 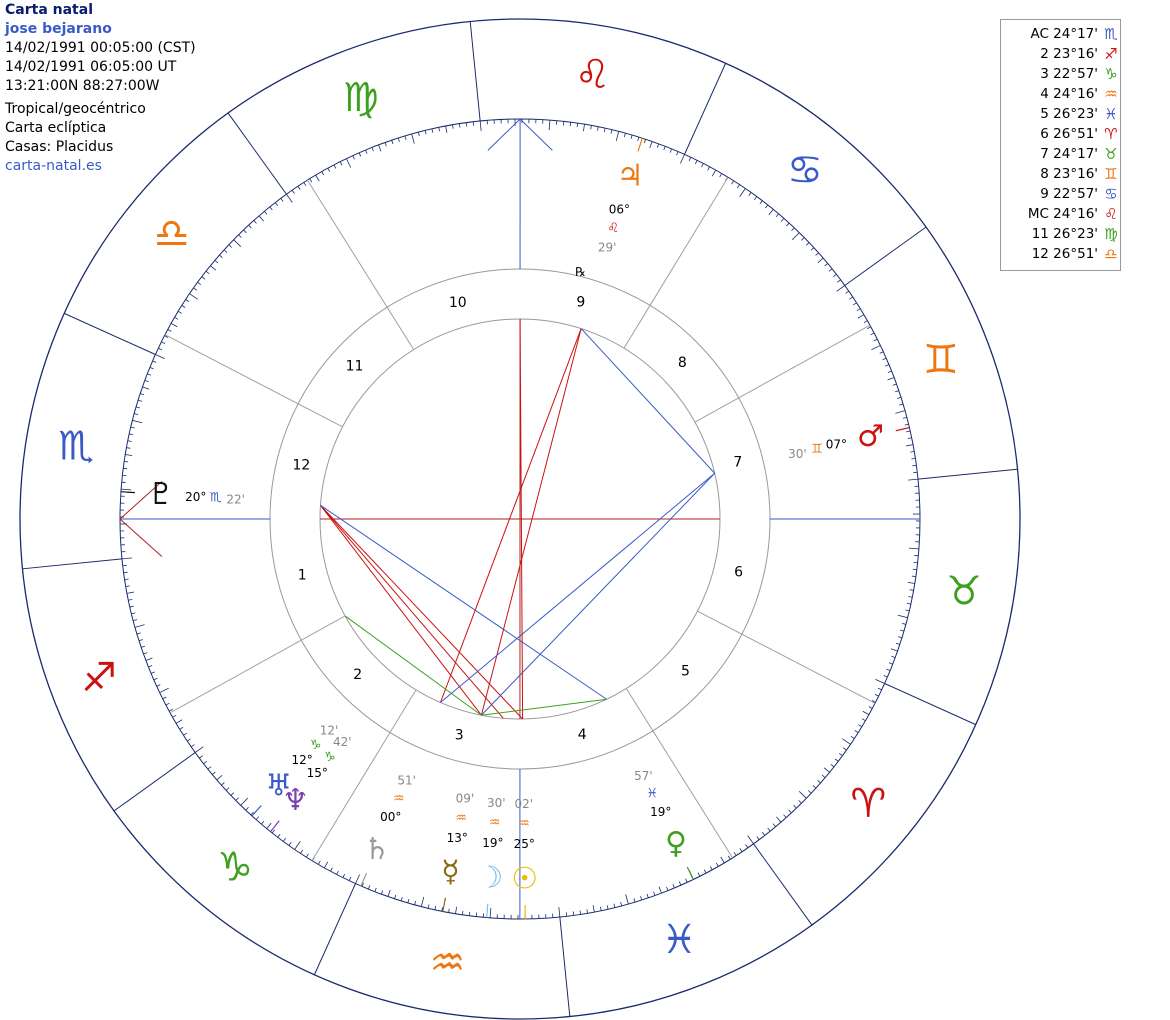 I want to click on house-table-row: 7 24°17', so click(x=1069, y=154).